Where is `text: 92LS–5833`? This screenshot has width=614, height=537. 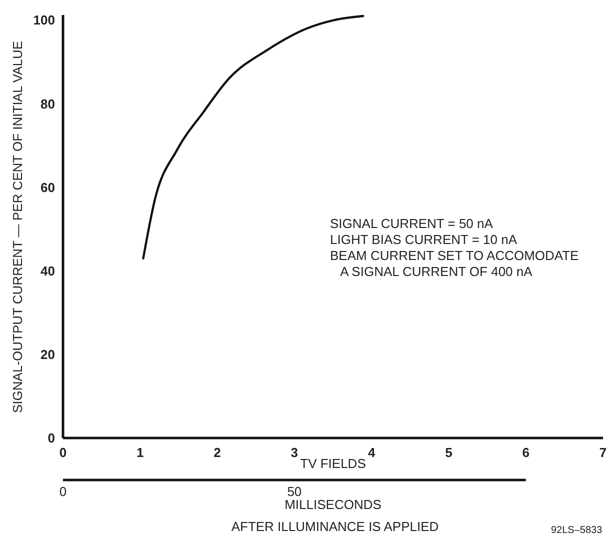
text: 92LS–5833 is located at coordinates (577, 530).